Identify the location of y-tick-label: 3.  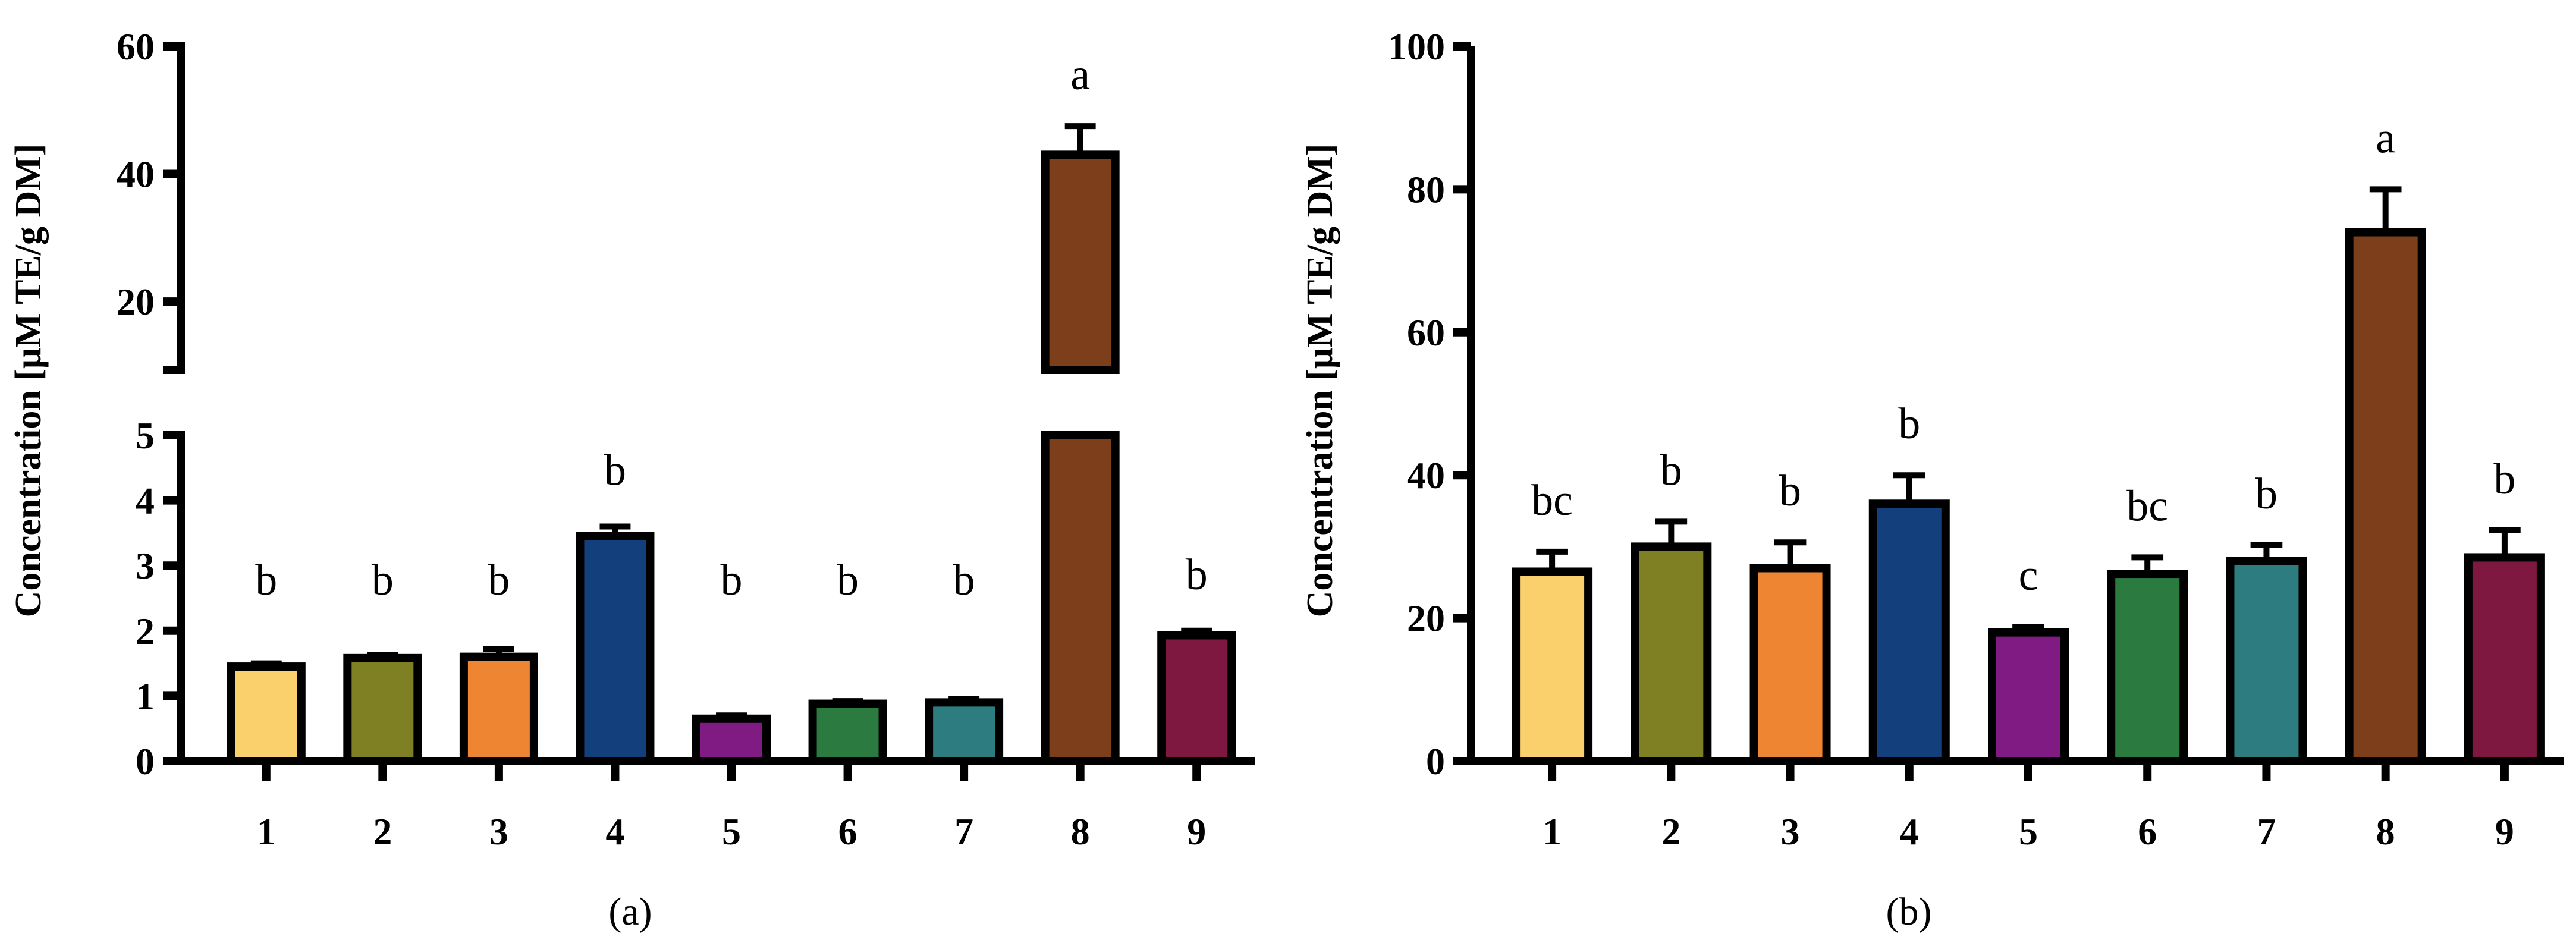
(145, 566).